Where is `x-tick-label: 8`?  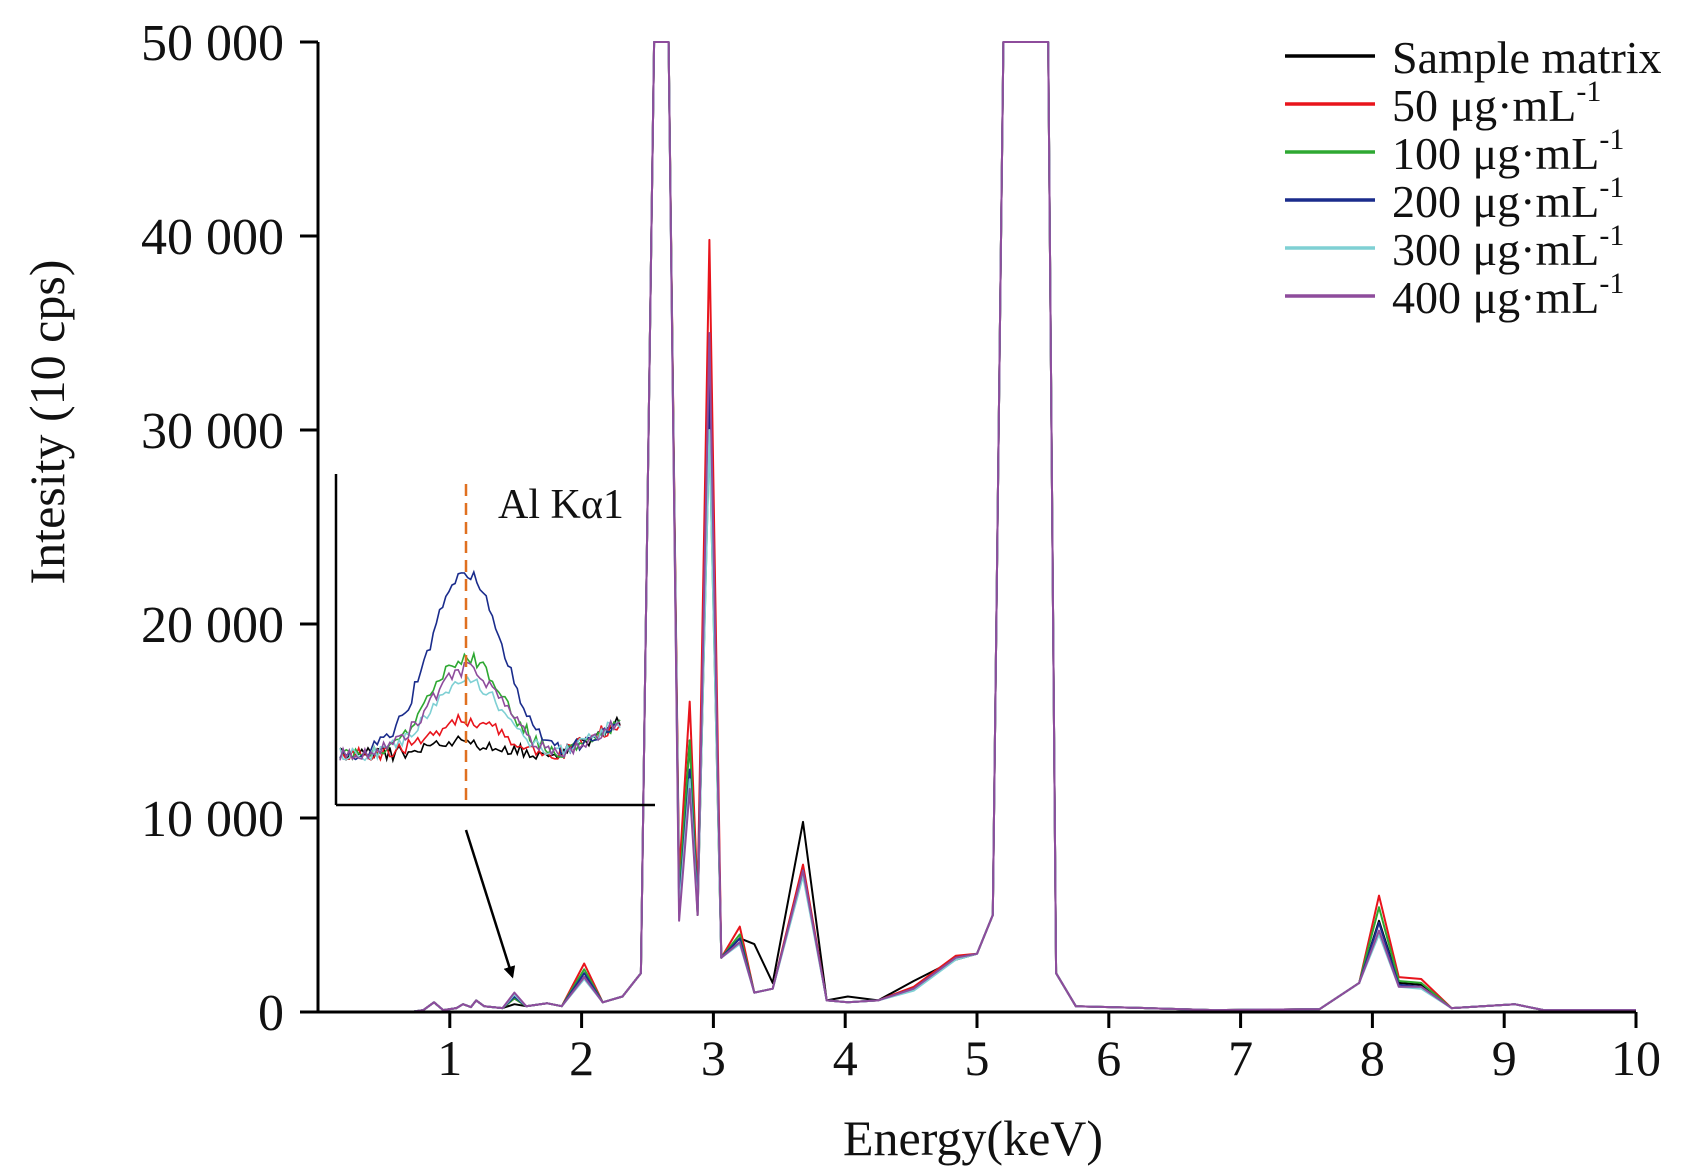 x-tick-label: 8 is located at coordinates (1372, 1058).